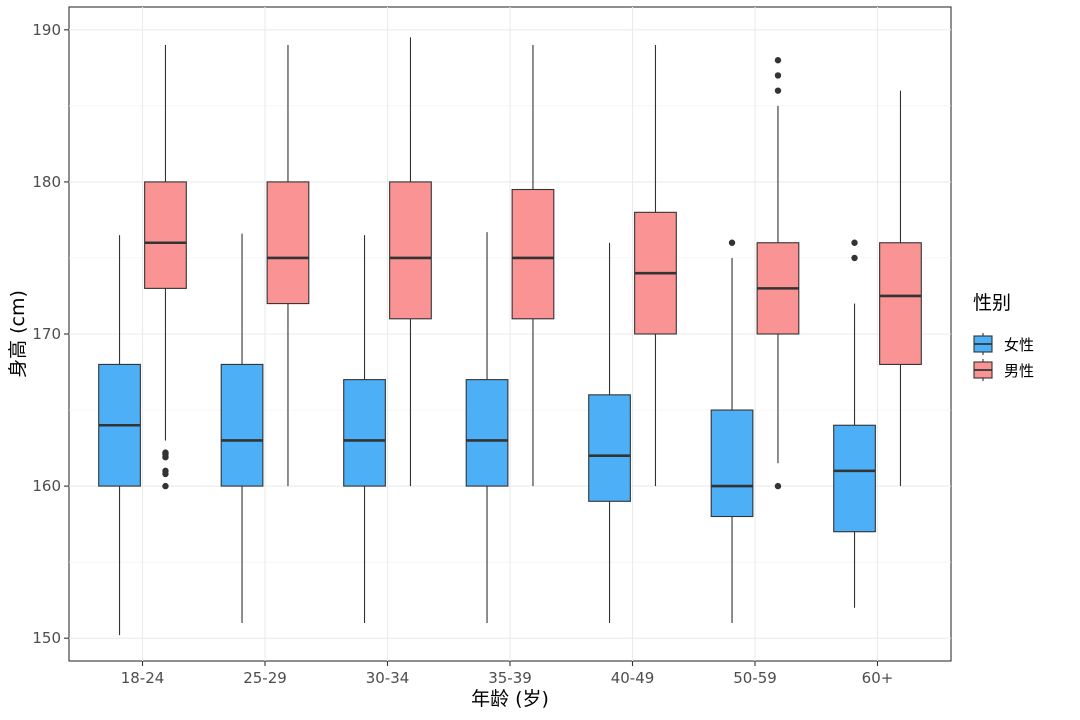 The image size is (1080, 720). Describe the element at coordinates (265, 678) in the screenshot. I see `x-tick-label: 25-29` at that location.